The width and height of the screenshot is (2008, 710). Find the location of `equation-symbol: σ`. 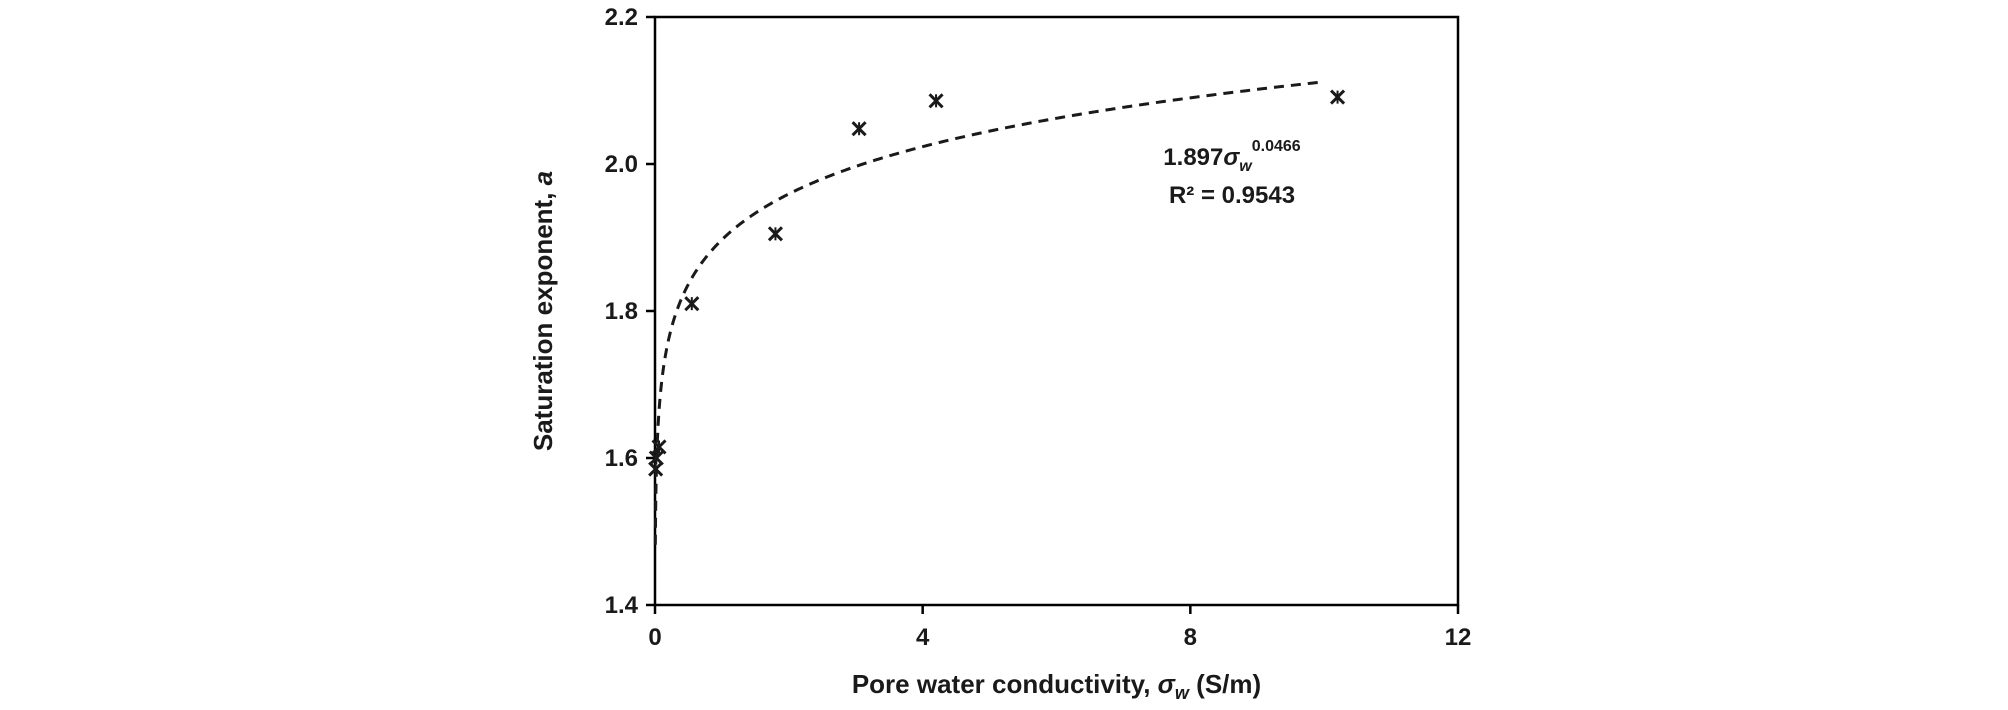

equation-symbol: σ is located at coordinates (1231, 157).